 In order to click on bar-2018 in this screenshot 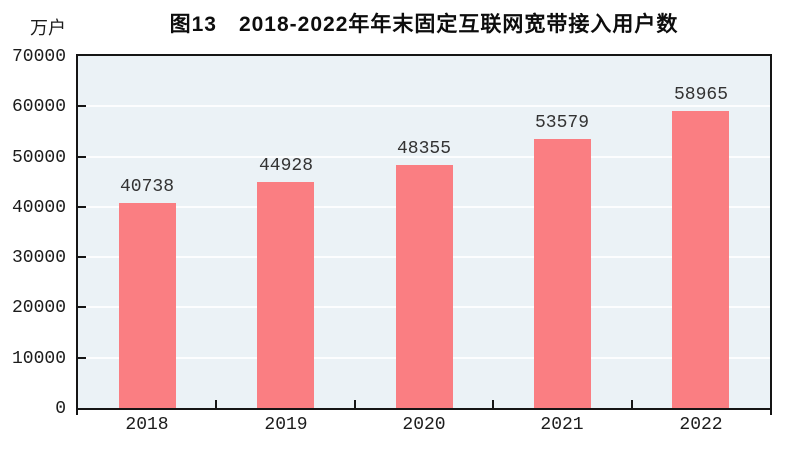, I will do `click(147, 305)`.